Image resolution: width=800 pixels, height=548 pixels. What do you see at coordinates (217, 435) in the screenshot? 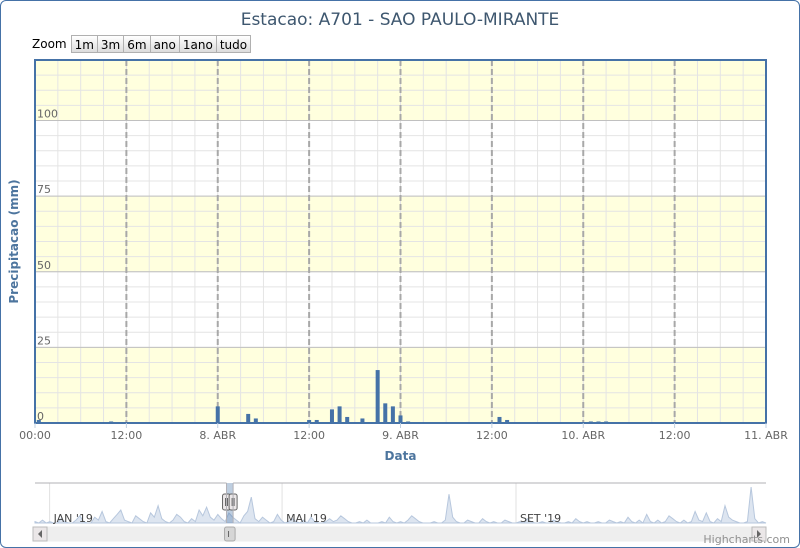
I see `x-tick-label: 8. ABR` at bounding box center [217, 435].